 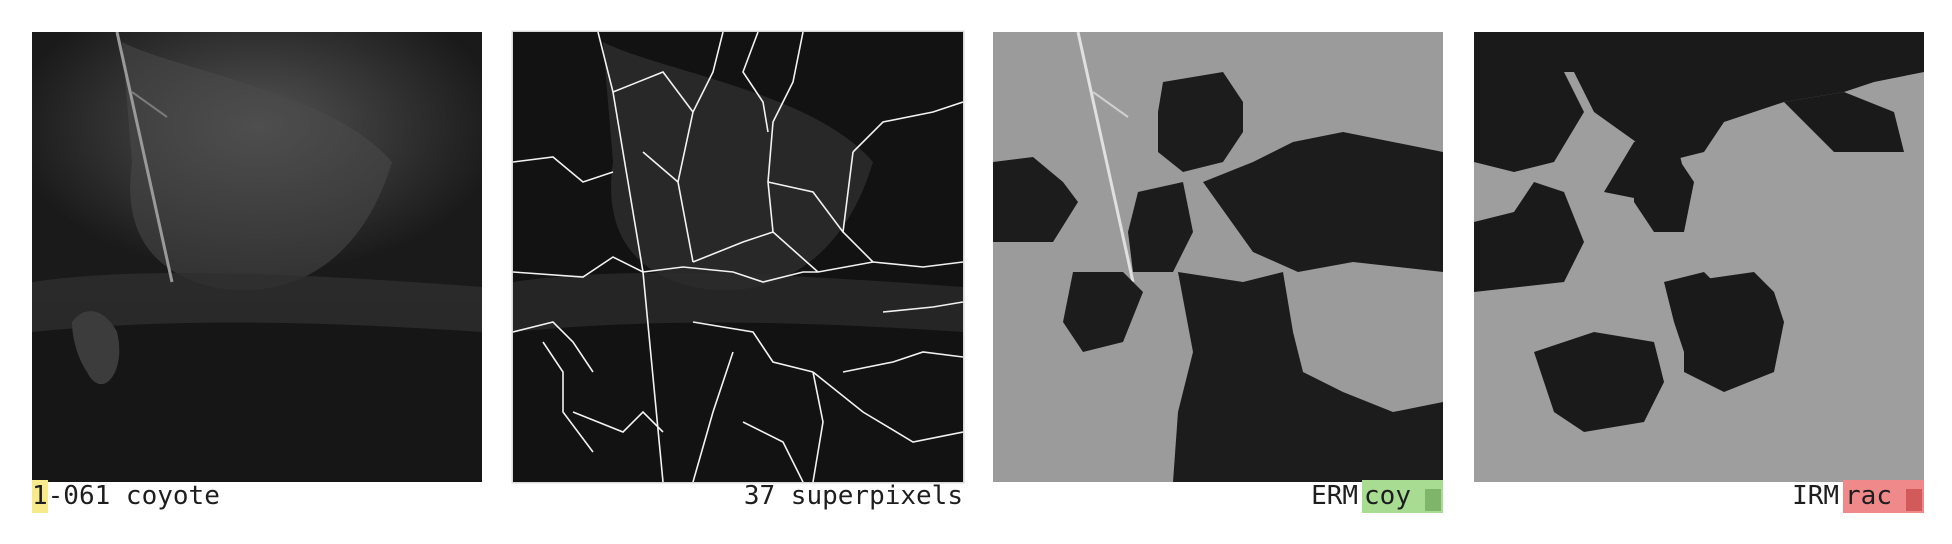 I want to click on irm-predicted-label-badge: rac, so click(x=1883, y=496).